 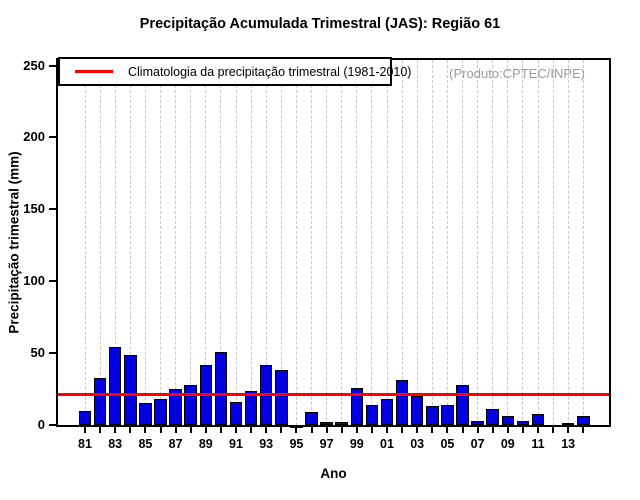 What do you see at coordinates (507, 444) in the screenshot?
I see `x-tick-label: 09` at bounding box center [507, 444].